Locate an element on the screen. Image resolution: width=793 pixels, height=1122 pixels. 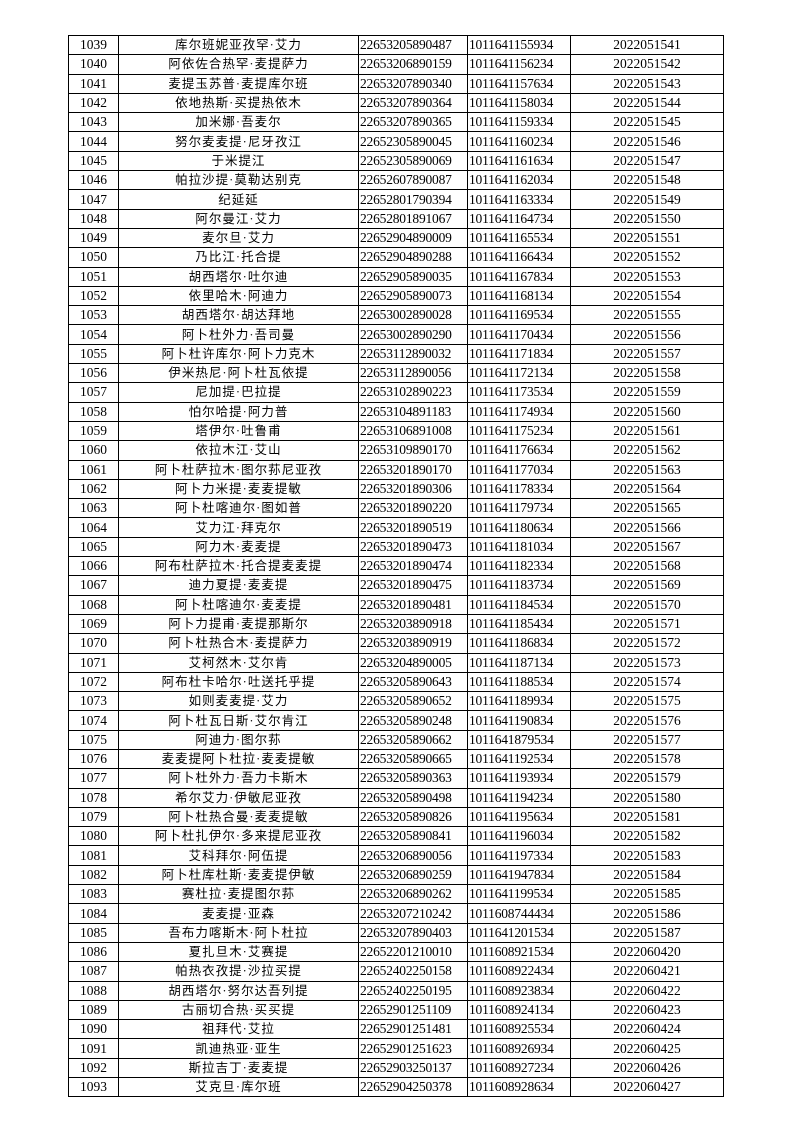
row-number-cell: 1083 is located at coordinates (93, 894).